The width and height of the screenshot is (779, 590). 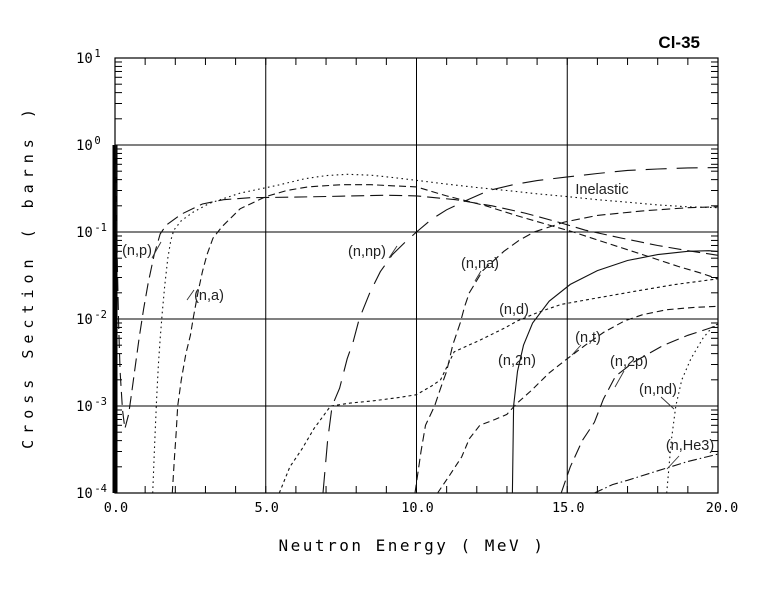 What do you see at coordinates (116, 508) in the screenshot?
I see `x-tick-label-0.0: 0.0` at bounding box center [116, 508].